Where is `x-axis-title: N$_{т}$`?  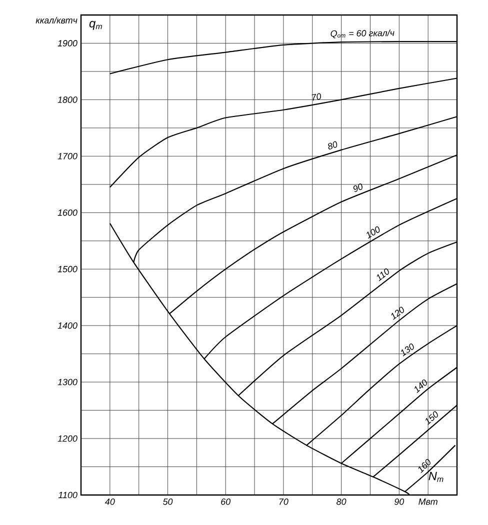 x-axis-title: N$_{т}$ is located at coordinates (436, 477).